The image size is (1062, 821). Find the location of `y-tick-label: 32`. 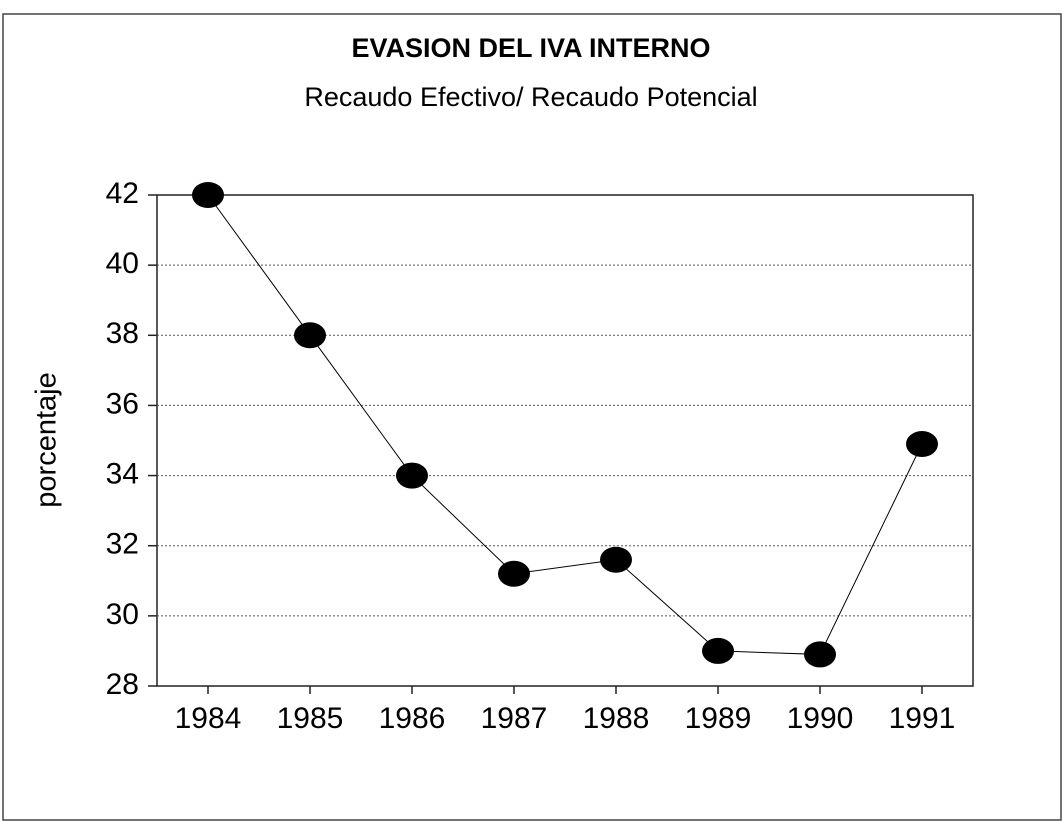

y-tick-label: 32 is located at coordinates (122, 544).